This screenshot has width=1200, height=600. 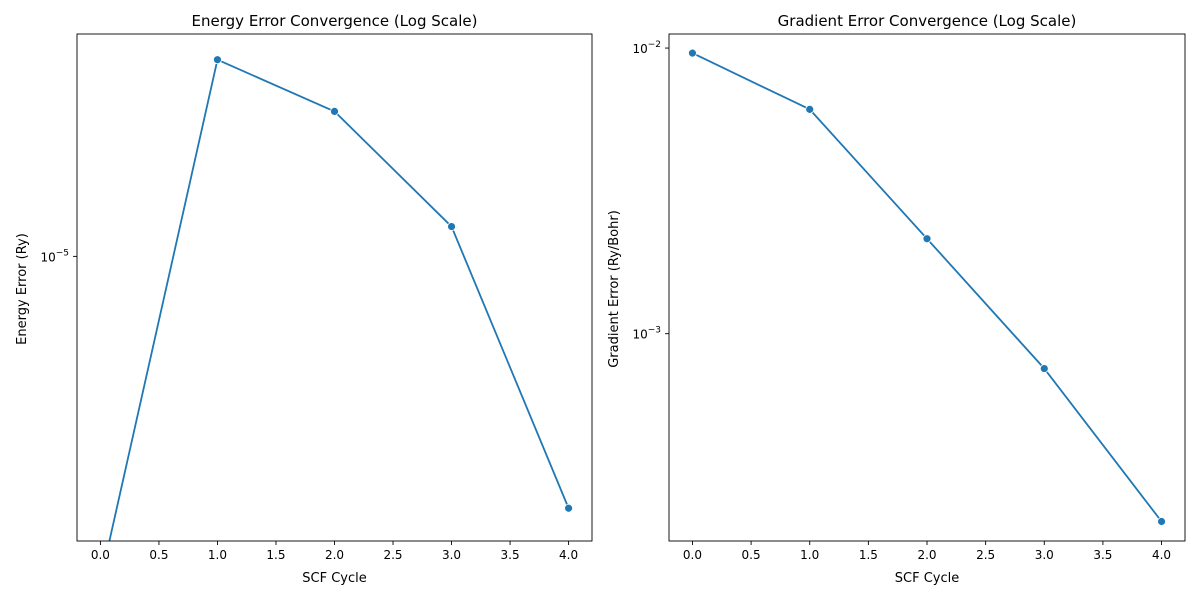 What do you see at coordinates (217, 555) in the screenshot?
I see `energy-x-tick-label: 1.0` at bounding box center [217, 555].